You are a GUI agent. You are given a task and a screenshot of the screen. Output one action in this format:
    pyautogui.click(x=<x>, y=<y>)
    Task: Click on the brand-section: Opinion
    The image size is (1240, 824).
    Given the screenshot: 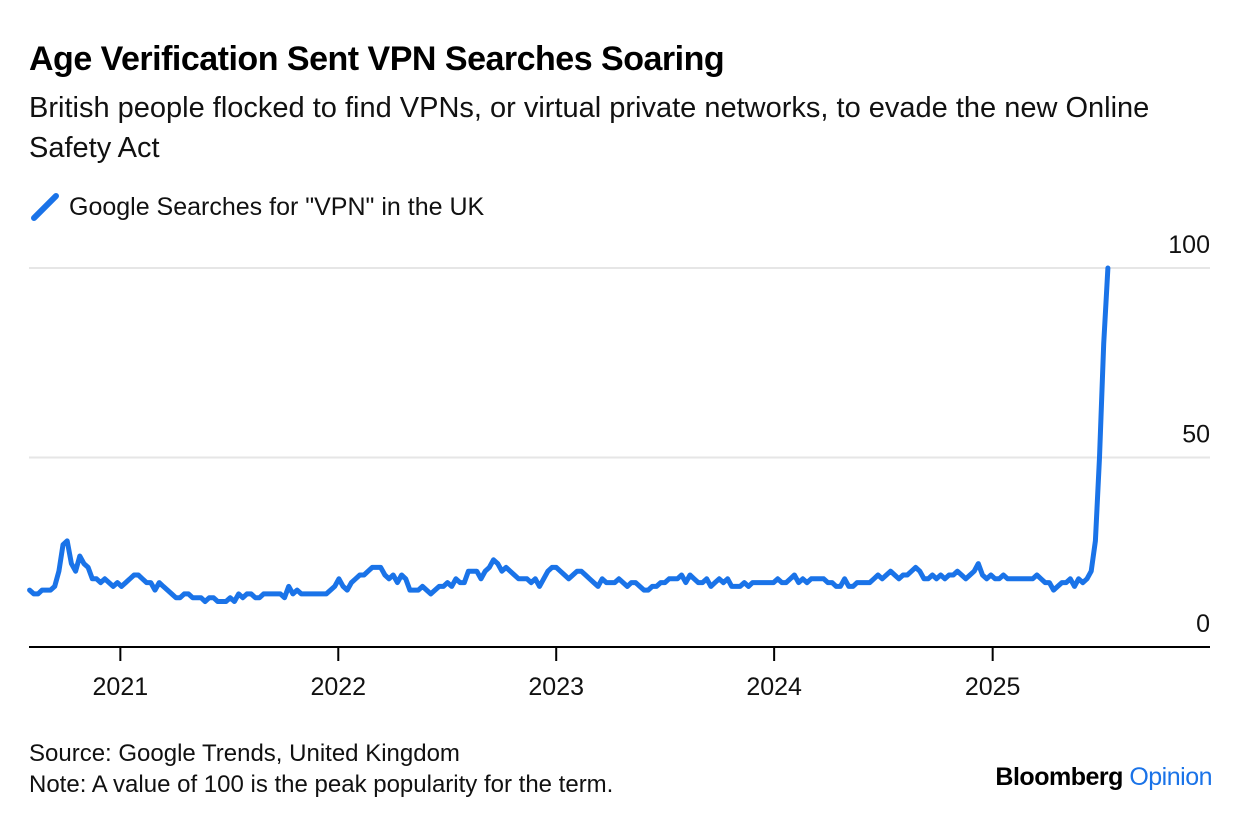 What is the action you would take?
    pyautogui.click(x=1170, y=777)
    